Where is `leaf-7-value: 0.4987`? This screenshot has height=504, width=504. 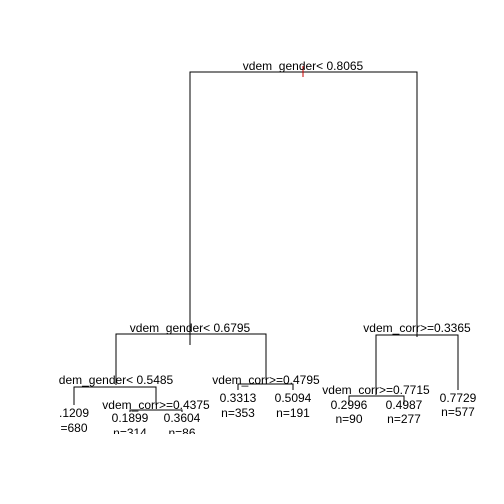 leaf-7-value: 0.4987 is located at coordinates (404, 405).